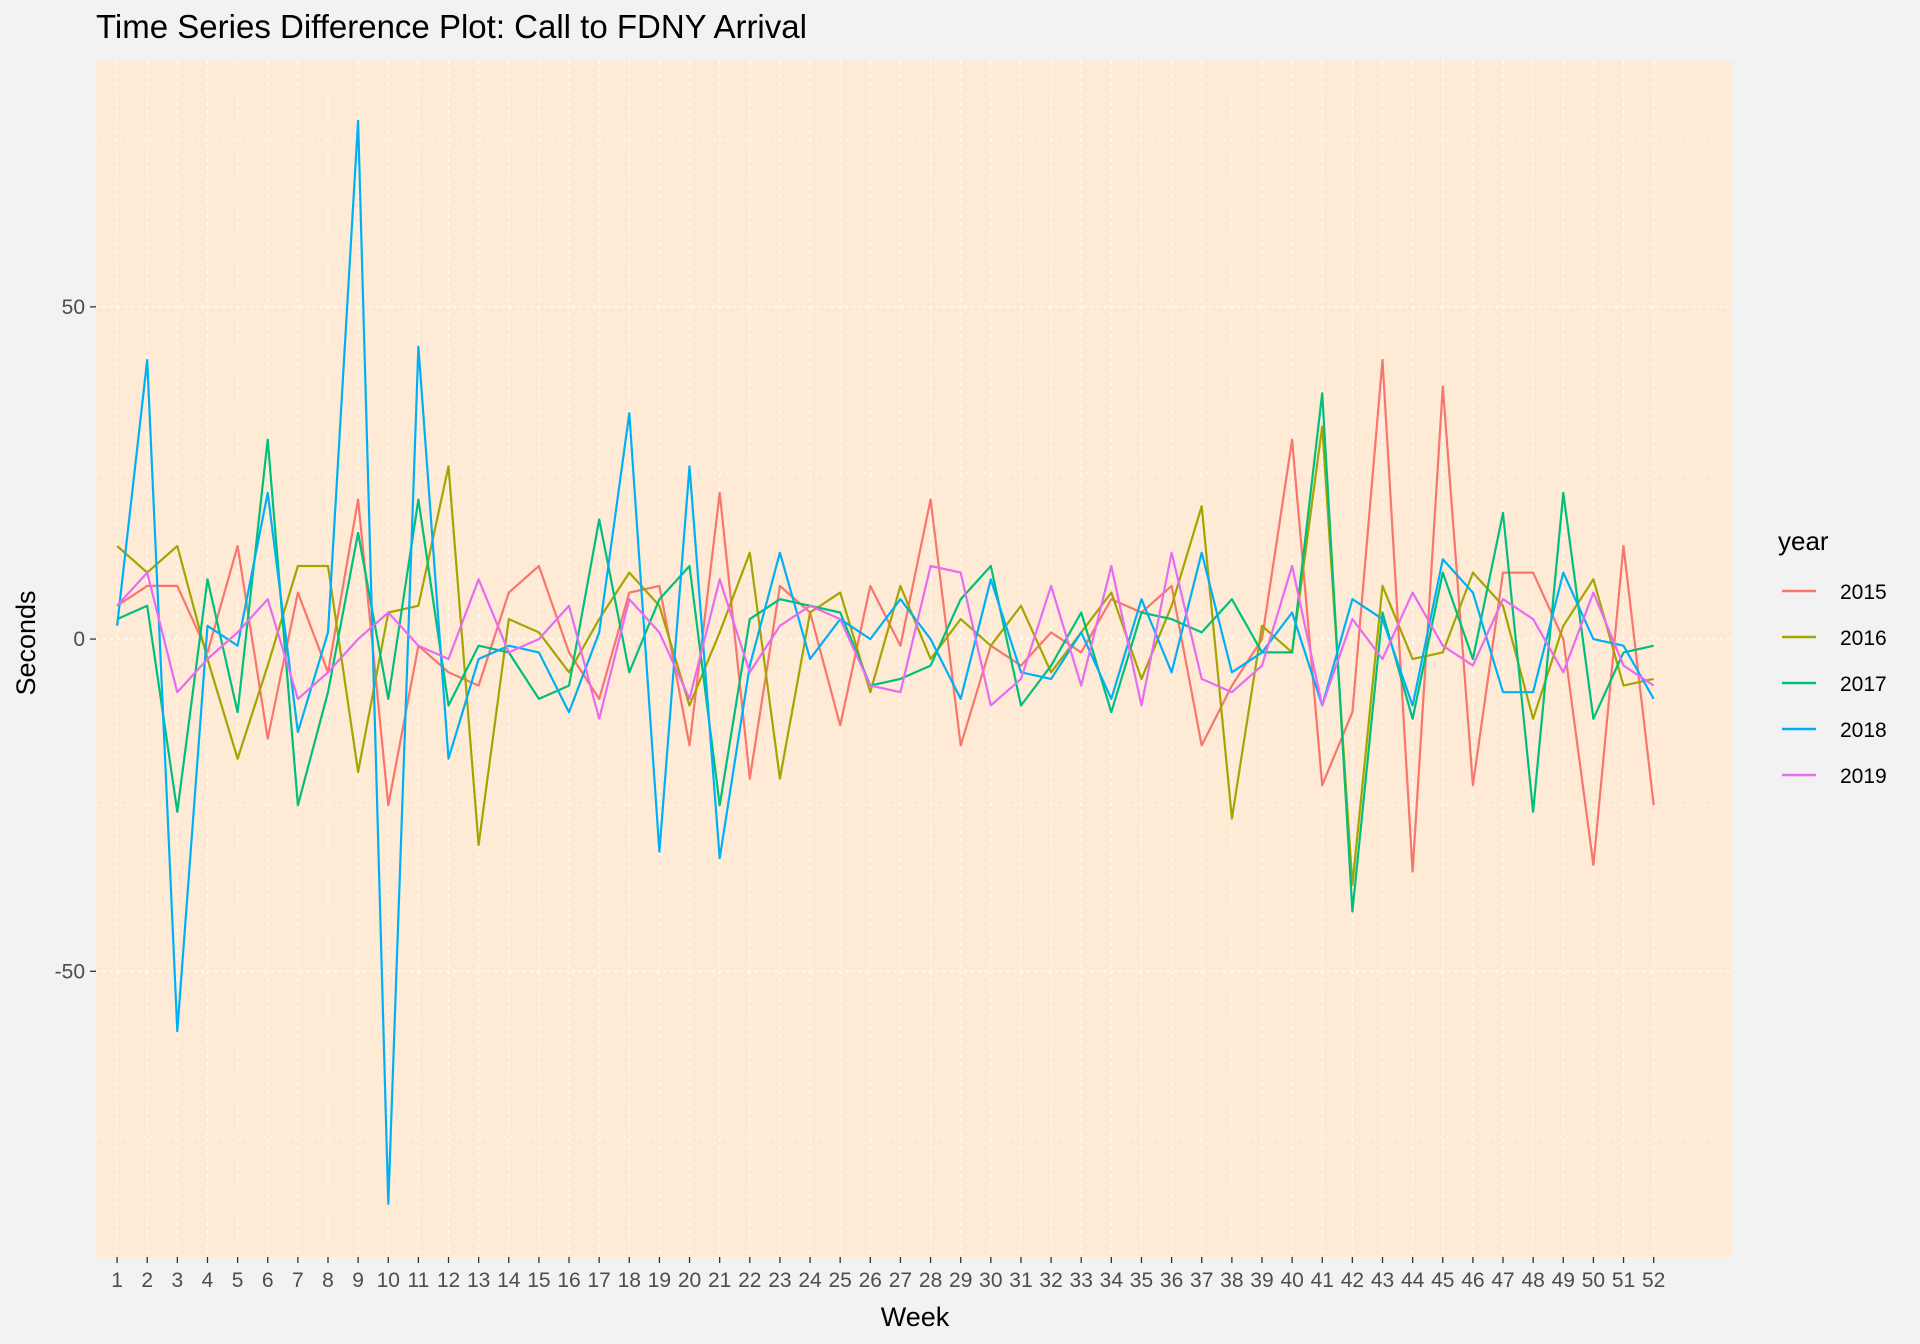  Describe the element at coordinates (1502, 1280) in the screenshot. I see `x-tick-label: 47` at that location.